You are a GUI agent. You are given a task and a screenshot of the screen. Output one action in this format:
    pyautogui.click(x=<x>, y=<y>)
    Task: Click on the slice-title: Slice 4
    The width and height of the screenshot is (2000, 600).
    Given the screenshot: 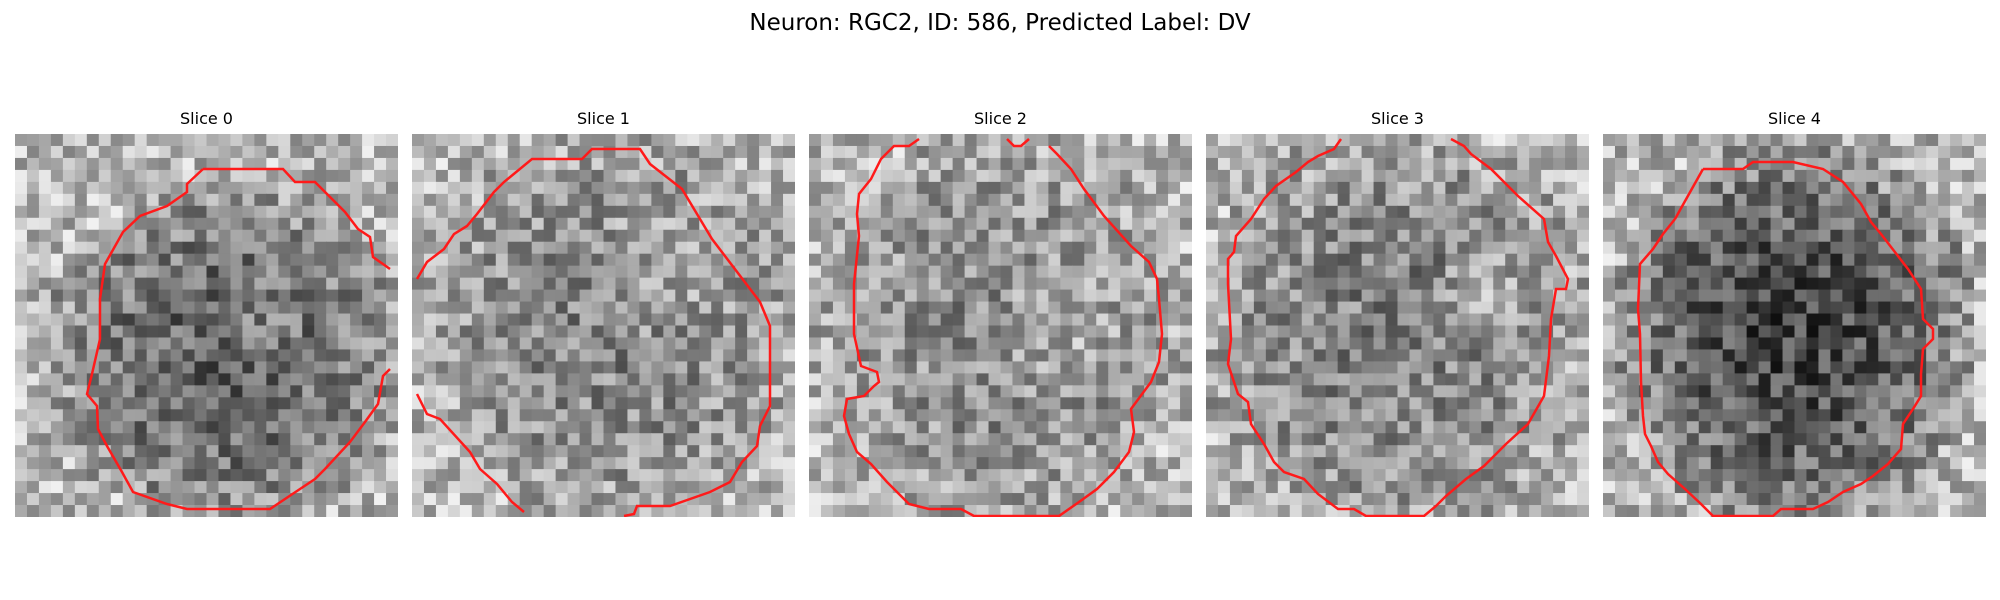 What is the action you would take?
    pyautogui.click(x=1794, y=118)
    